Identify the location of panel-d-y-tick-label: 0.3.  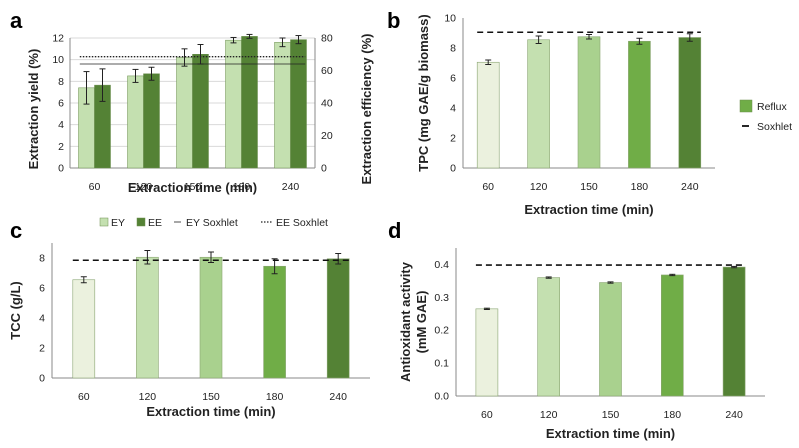
(441, 298).